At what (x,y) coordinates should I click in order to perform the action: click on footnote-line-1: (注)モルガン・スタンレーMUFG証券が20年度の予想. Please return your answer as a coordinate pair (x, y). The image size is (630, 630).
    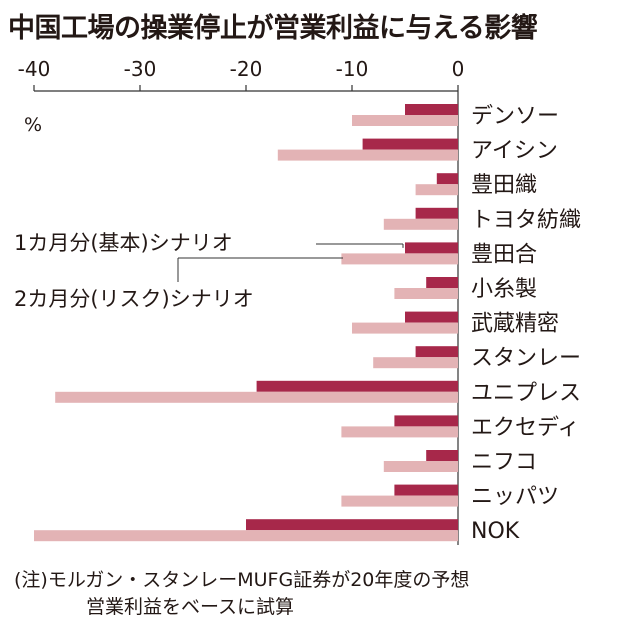
    Looking at the image, I should click on (242, 580).